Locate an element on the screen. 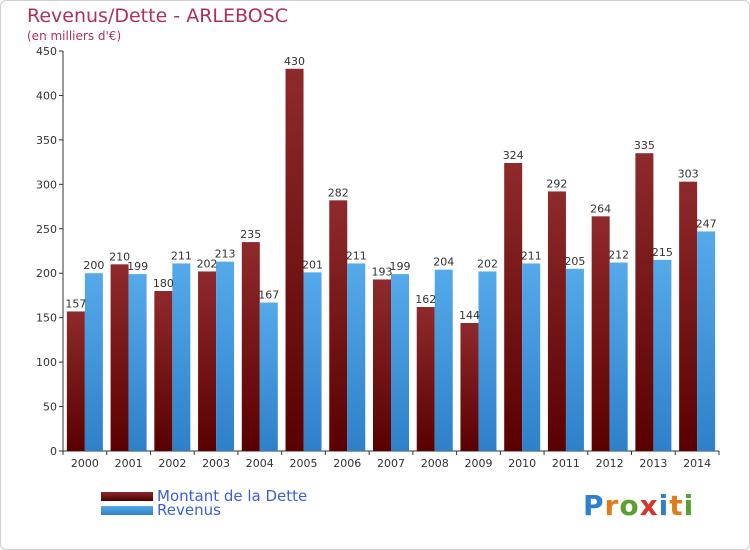 The height and width of the screenshot is (550, 750). x-tick-label: 2013 is located at coordinates (653, 463).